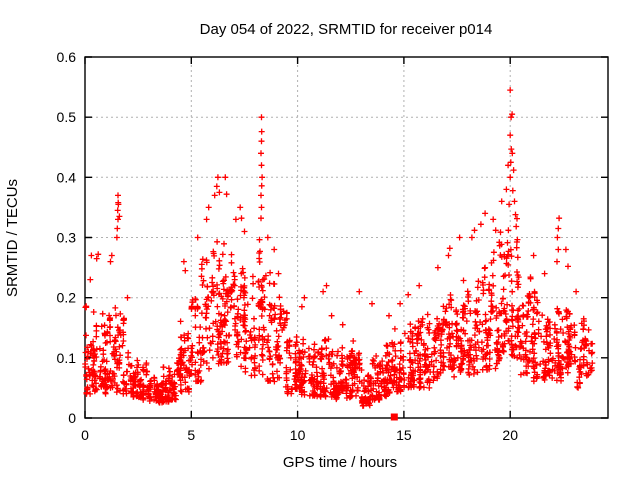 This screenshot has height=485, width=640. I want to click on y-tick-labels: 0 0.1 0.2 0.3 0.4 0.5 0.6, so click(67, 237).